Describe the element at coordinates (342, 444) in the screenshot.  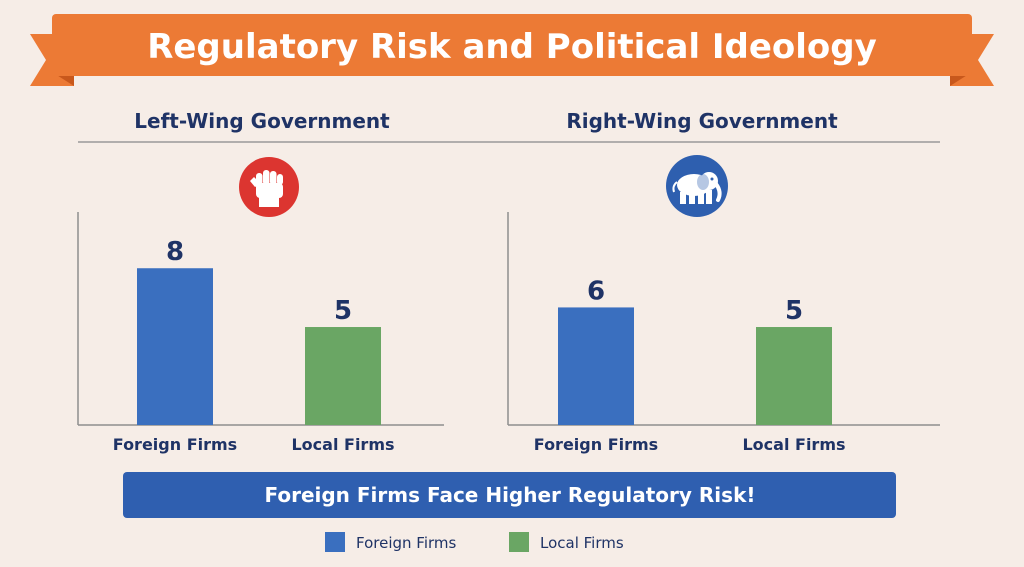
I see `left-category-label-local-firms: Local Firms` at that location.